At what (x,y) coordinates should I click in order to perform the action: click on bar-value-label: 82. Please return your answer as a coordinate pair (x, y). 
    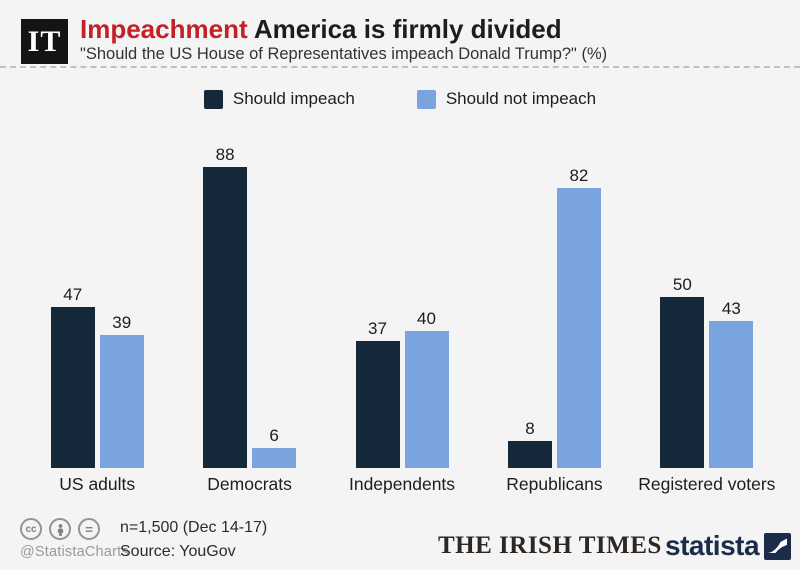
    Looking at the image, I should click on (579, 175).